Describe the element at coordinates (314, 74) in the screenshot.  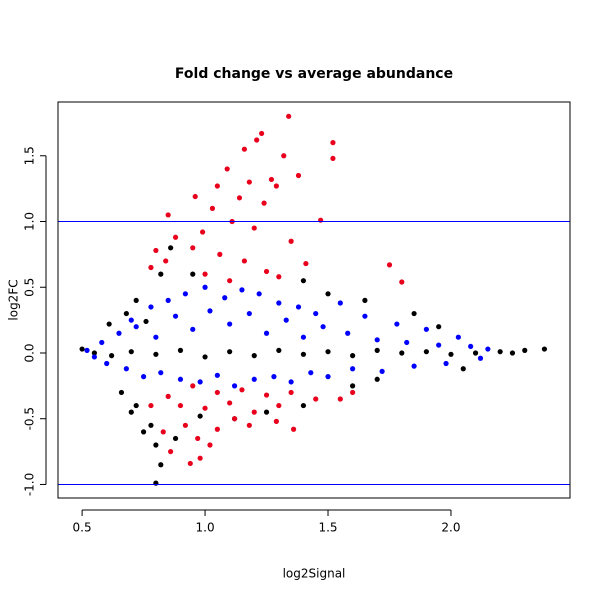
I see `chart-title: Fold change vs average abundance` at that location.